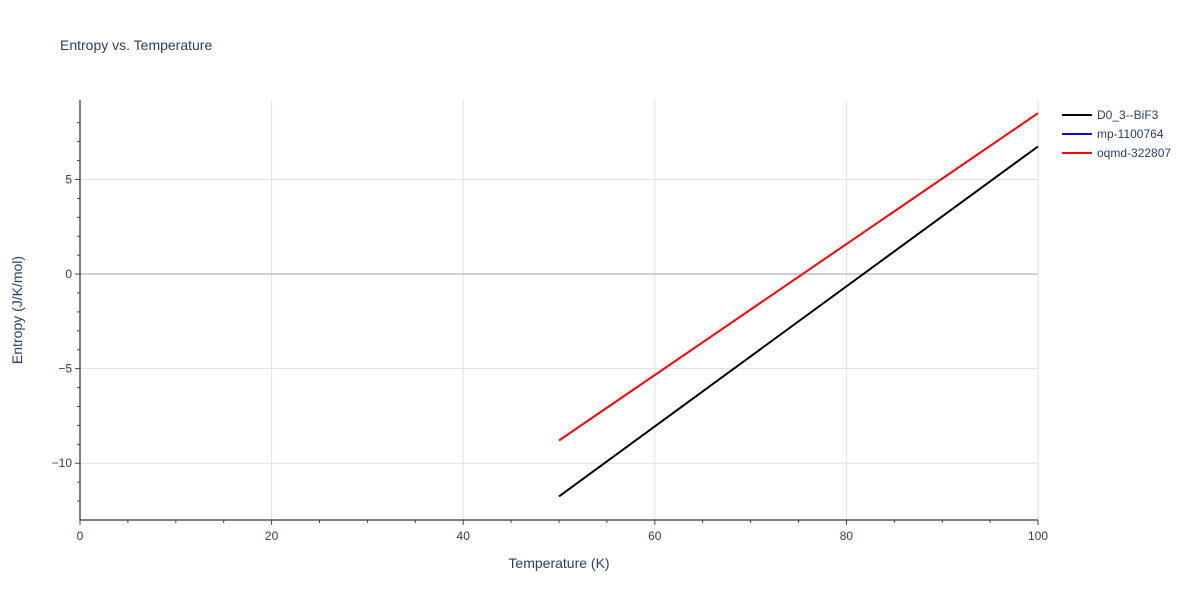 The image size is (1200, 600). Describe the element at coordinates (655, 536) in the screenshot. I see `x-tick-label: 60` at that location.